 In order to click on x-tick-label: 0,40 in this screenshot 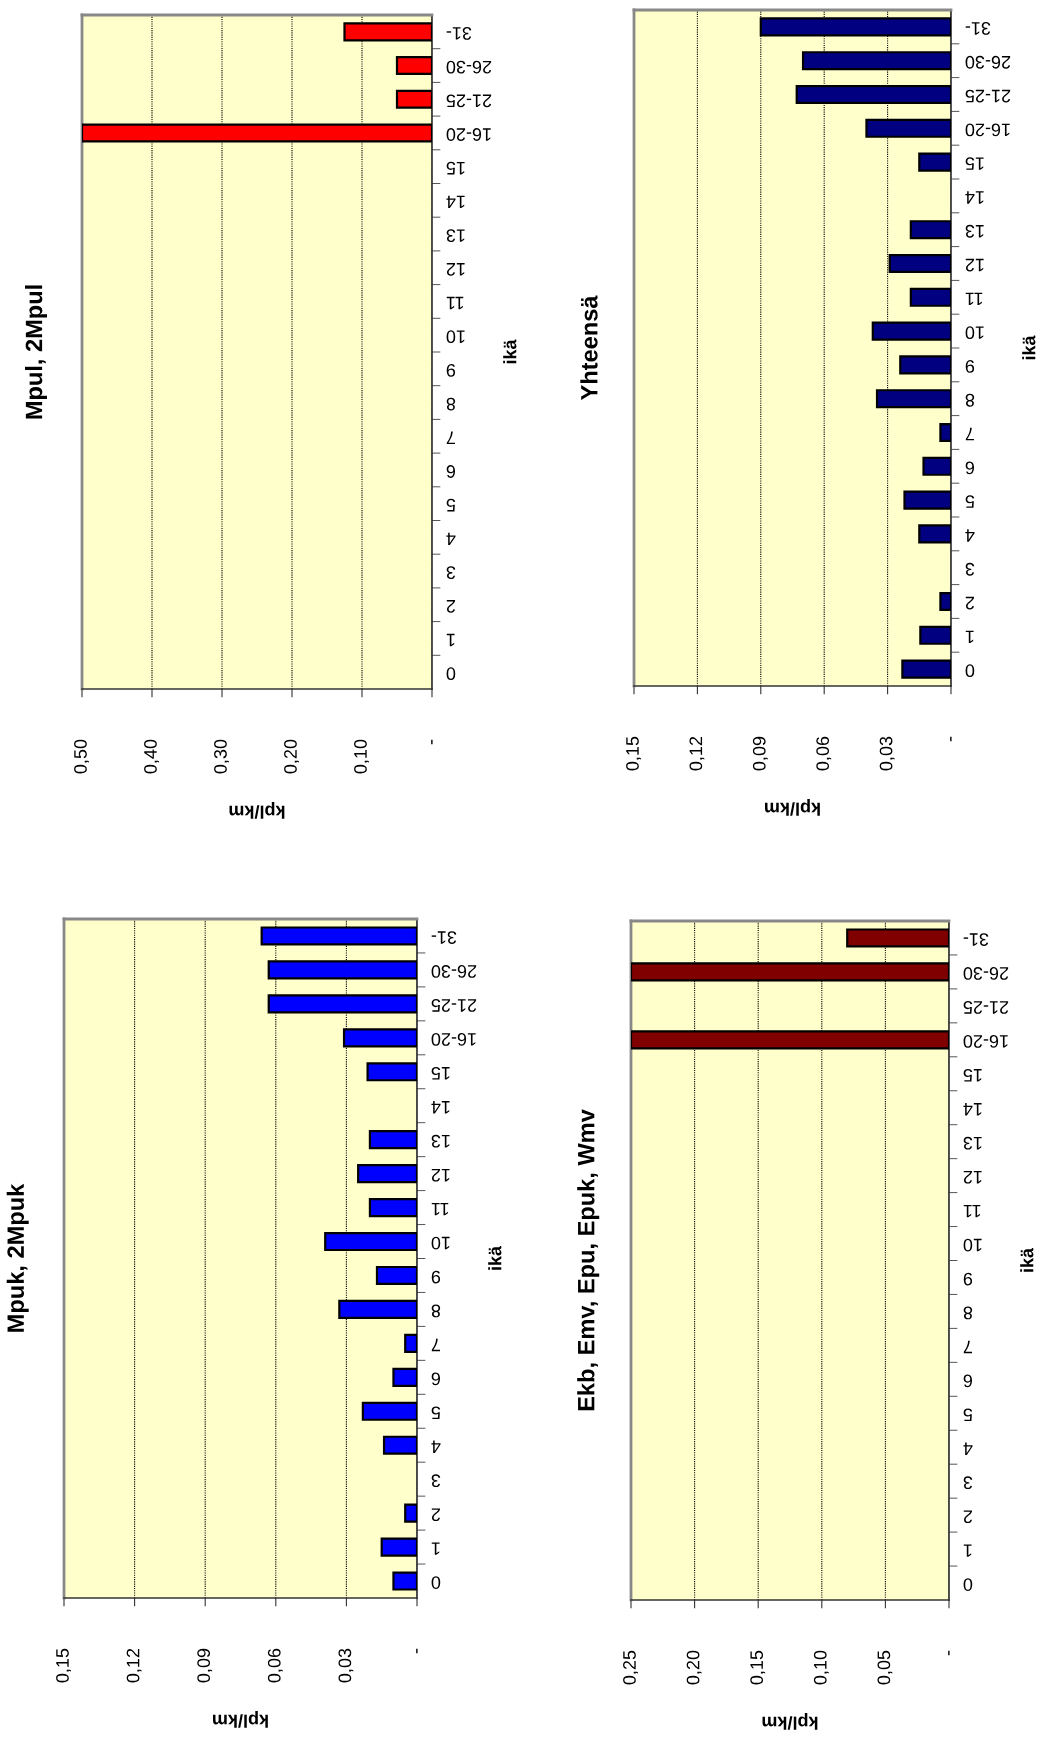, I will do `click(151, 756)`.